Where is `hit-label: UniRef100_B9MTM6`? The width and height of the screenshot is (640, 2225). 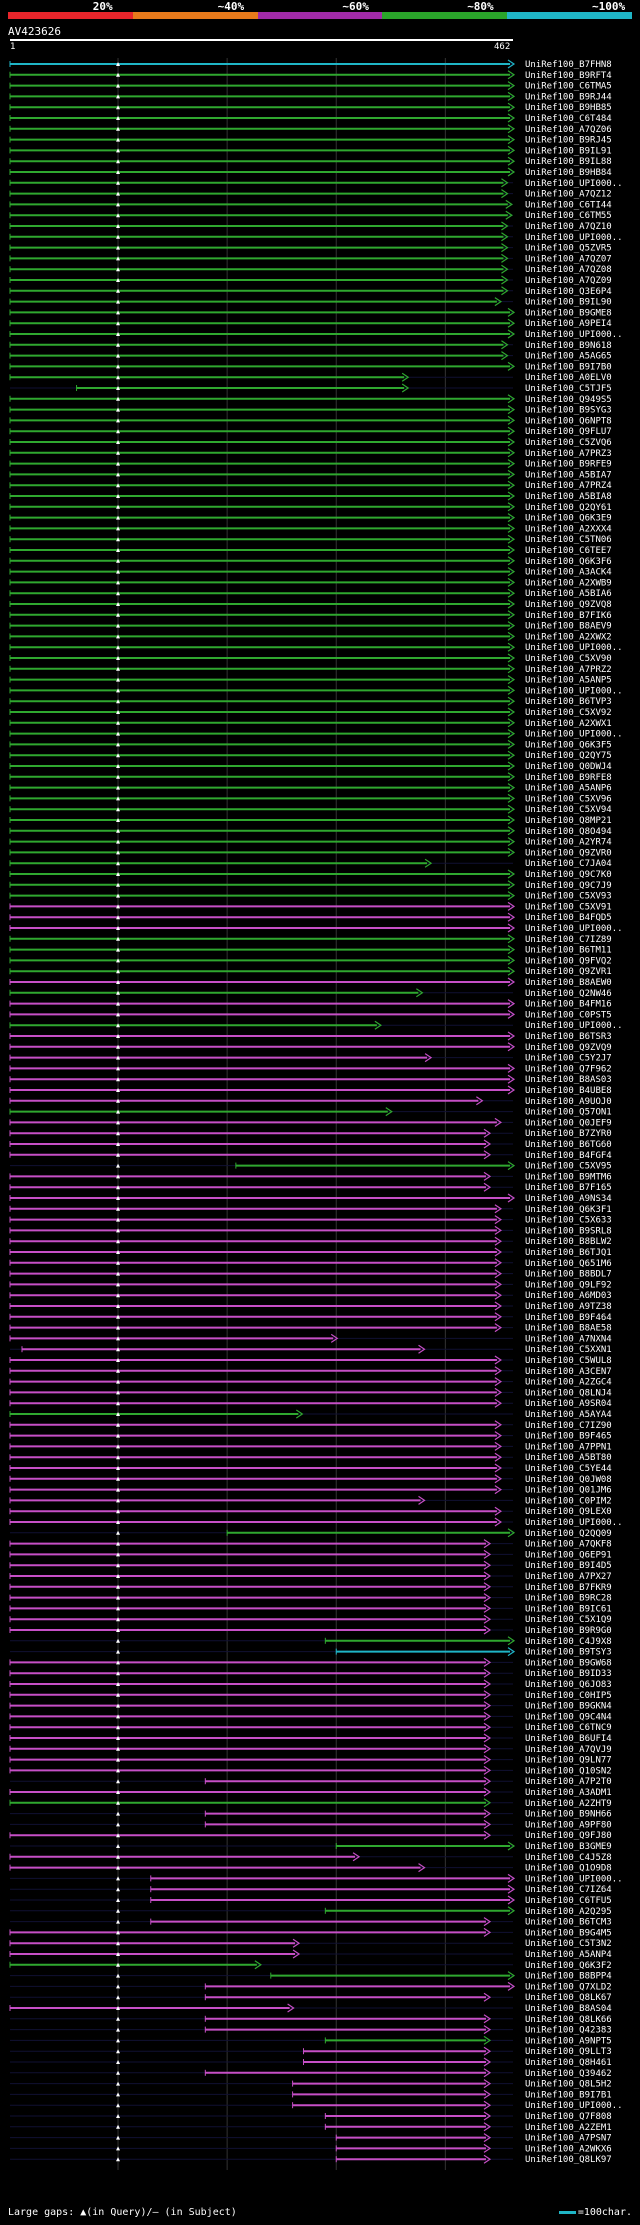
hit-label: UniRef100_B9MTM6 is located at coordinates (568, 1177).